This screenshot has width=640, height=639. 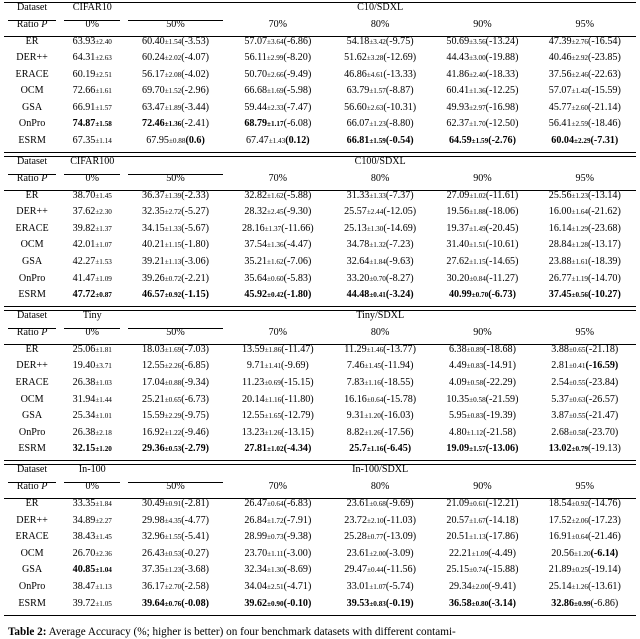 I want to click on cell-ratio-90pct: 19.09±1.57(-13.06), so click(x=482, y=452).